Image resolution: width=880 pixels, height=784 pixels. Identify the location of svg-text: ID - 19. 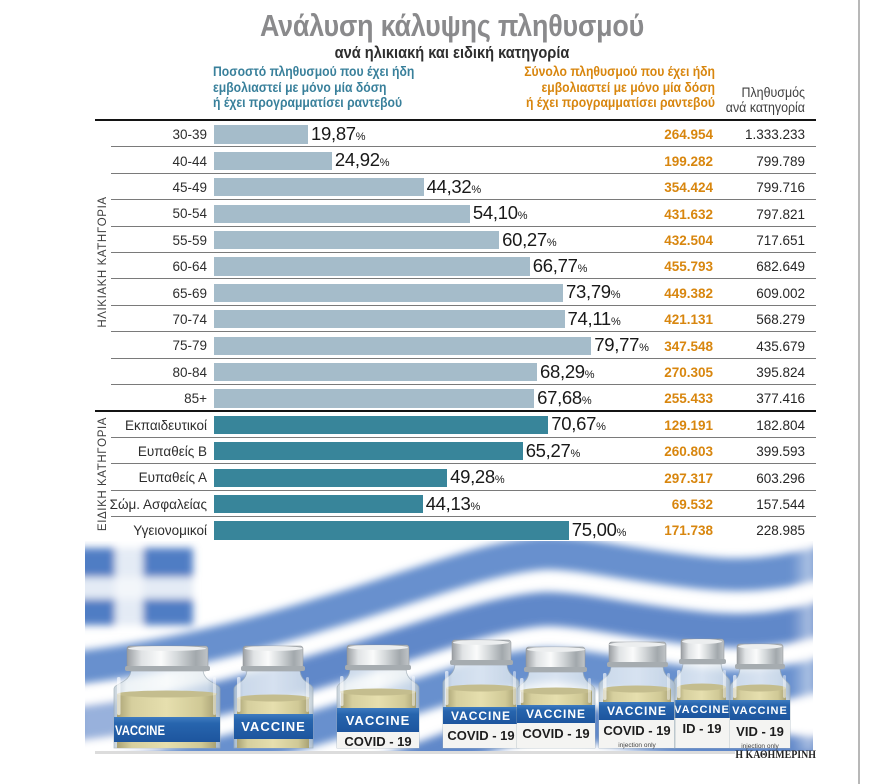
(701, 728).